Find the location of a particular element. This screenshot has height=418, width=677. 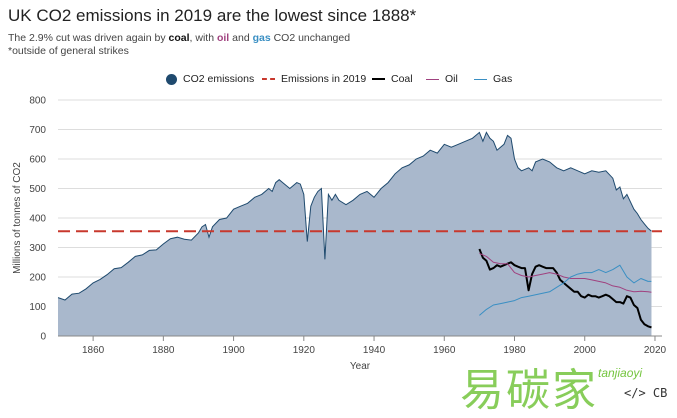

series-line-coal is located at coordinates (565, 288).